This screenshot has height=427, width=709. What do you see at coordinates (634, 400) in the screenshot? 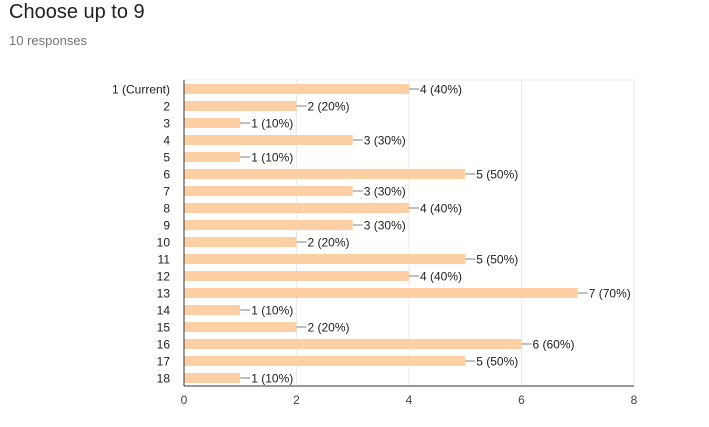
I see `x-tick-label: 8` at bounding box center [634, 400].